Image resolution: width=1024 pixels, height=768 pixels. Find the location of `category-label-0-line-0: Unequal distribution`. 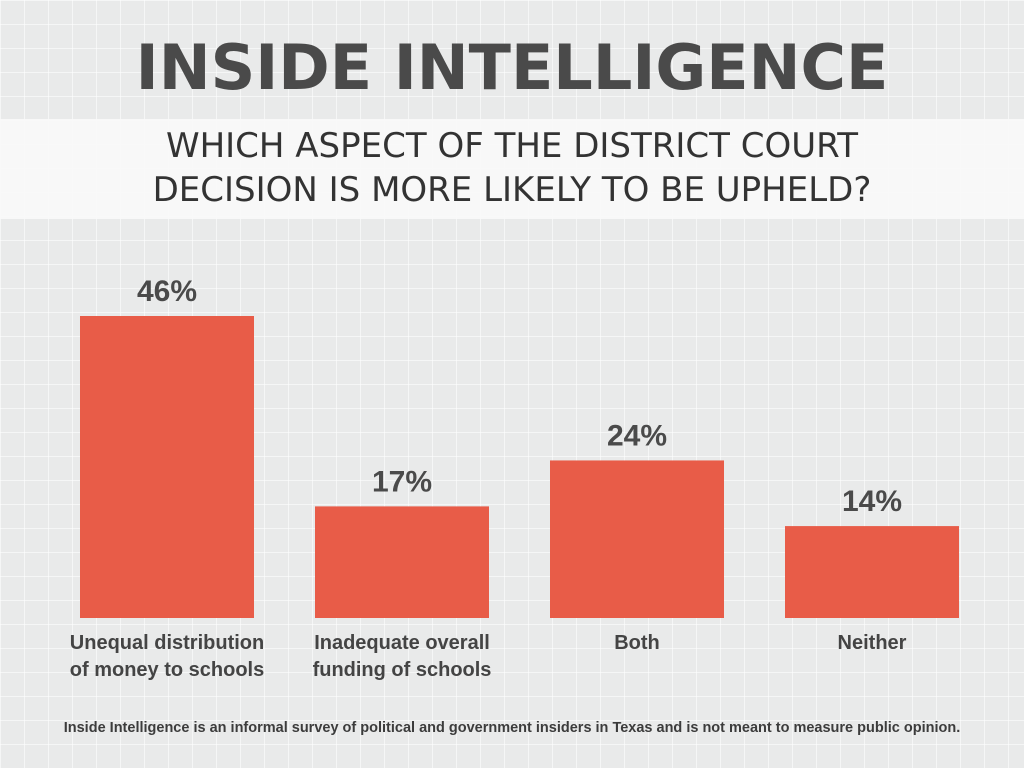

category-label-0-line-0: Unequal distribution is located at coordinates (167, 643).